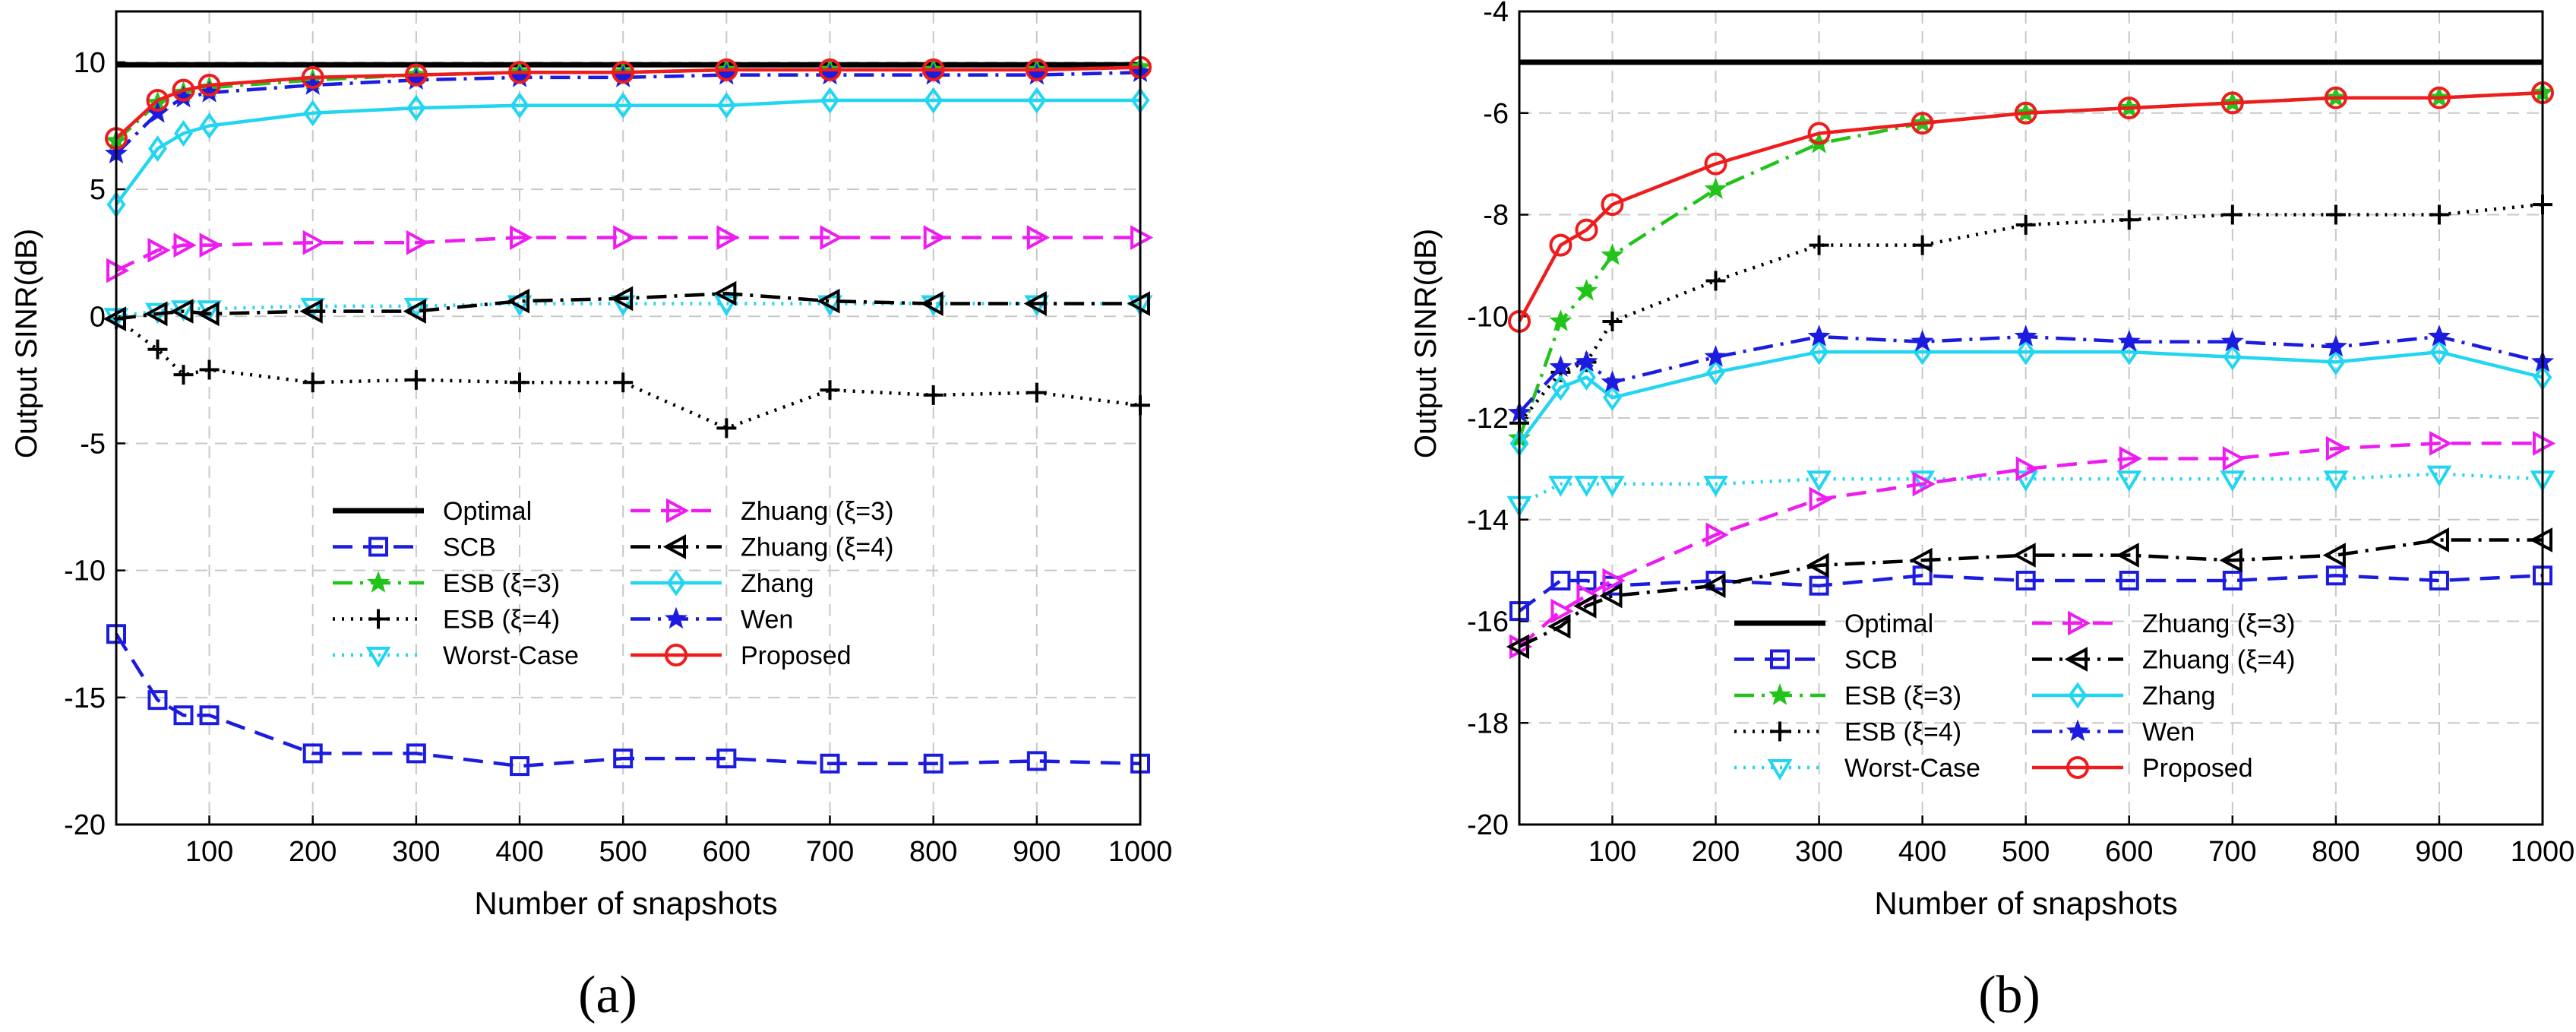 The image size is (2576, 1032). Describe the element at coordinates (1612, 852) in the screenshot. I see `x-tick-label: 100` at that location.